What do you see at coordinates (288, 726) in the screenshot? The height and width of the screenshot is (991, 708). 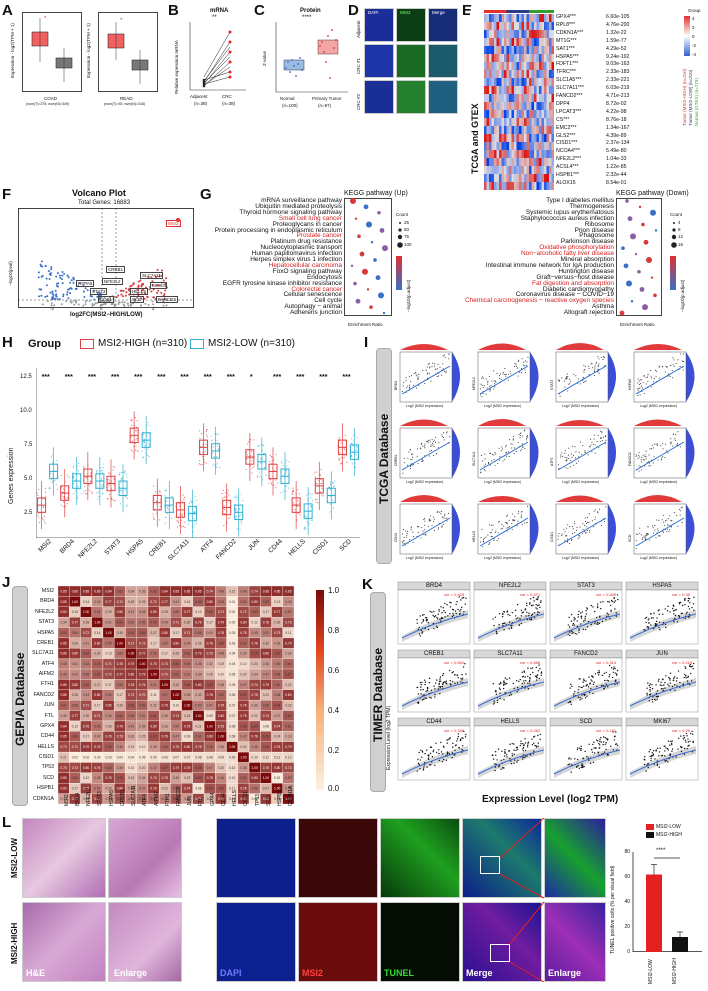 I see `j-cell-value: 0.61` at bounding box center [288, 726].